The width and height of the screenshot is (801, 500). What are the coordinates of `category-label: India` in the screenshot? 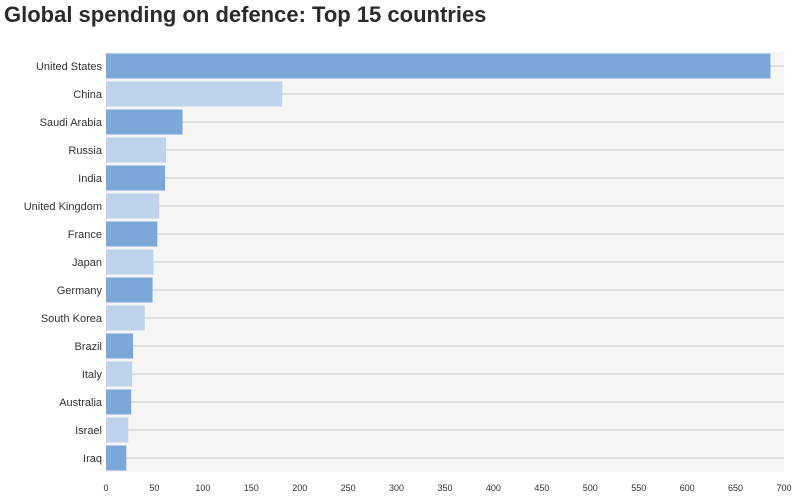 It's located at (90, 179).